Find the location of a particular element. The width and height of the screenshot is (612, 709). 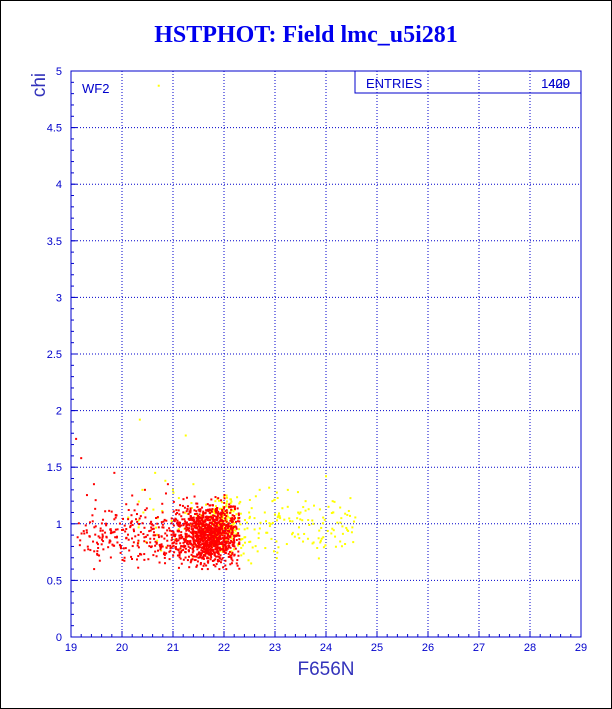

x-tick-label: 29 is located at coordinates (581, 648).